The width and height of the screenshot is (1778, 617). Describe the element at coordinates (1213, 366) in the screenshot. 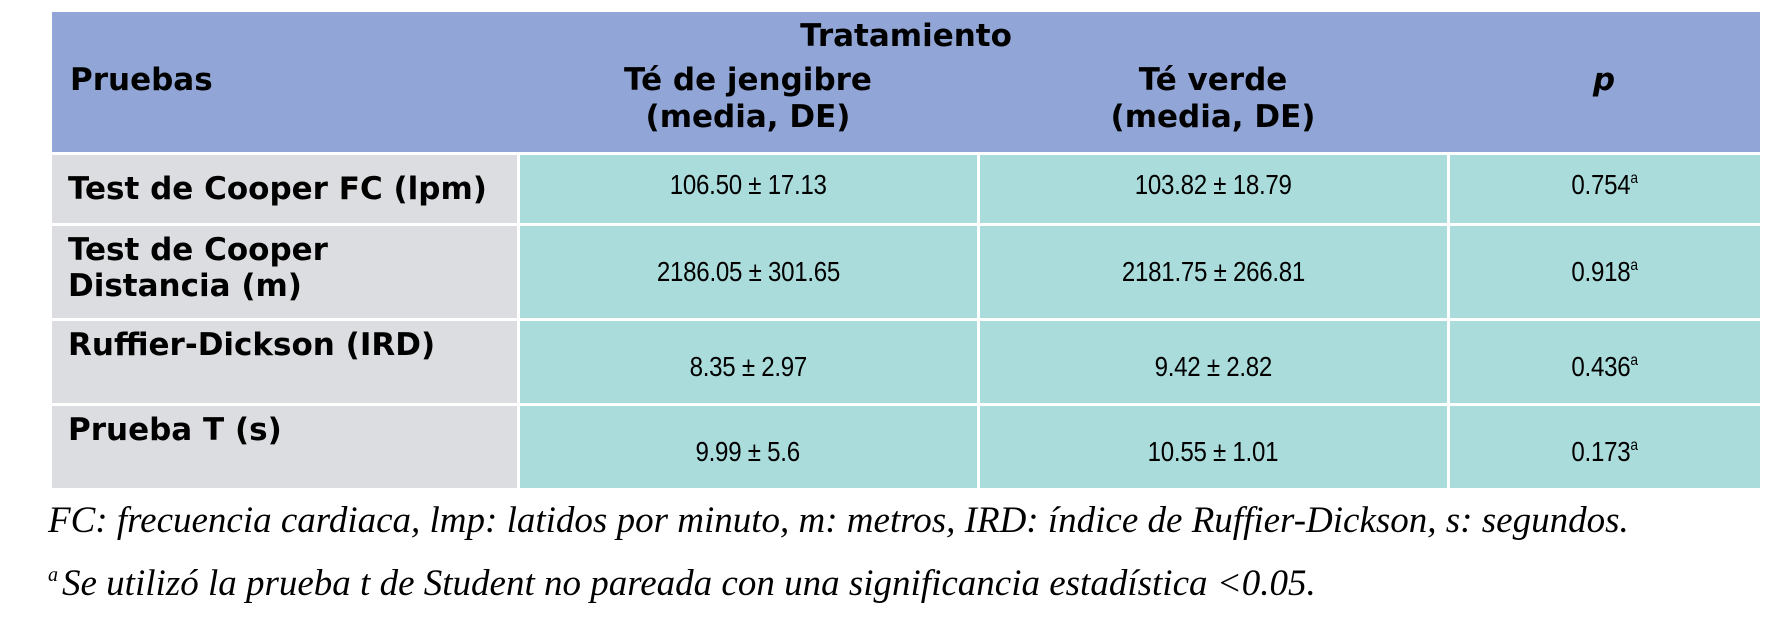

I see `green-value: 9.42 ± 2.82` at that location.